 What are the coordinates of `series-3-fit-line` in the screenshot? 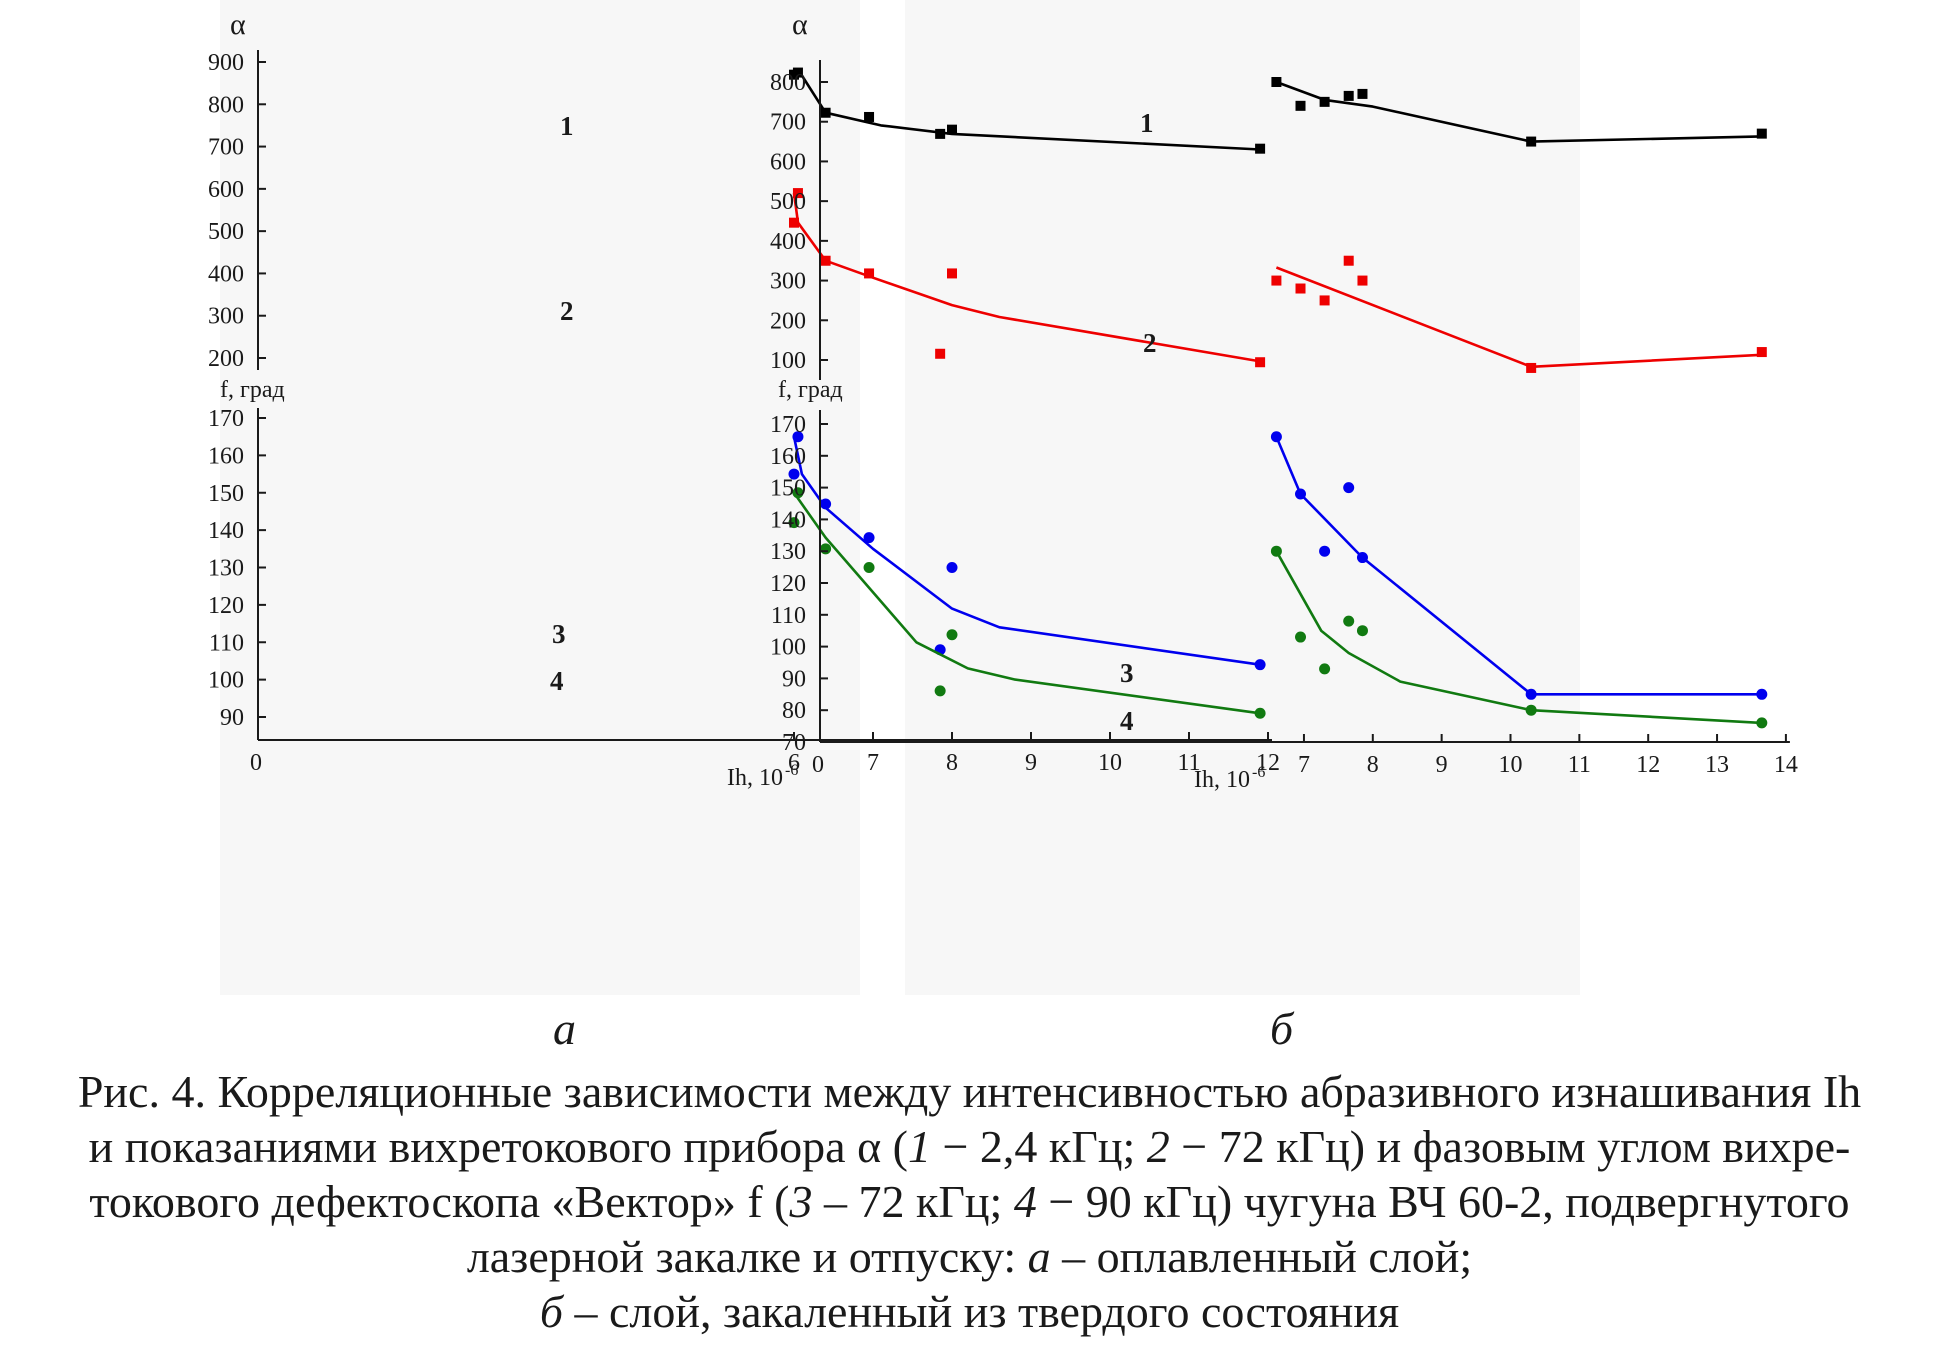 It's located at (1026, 551).